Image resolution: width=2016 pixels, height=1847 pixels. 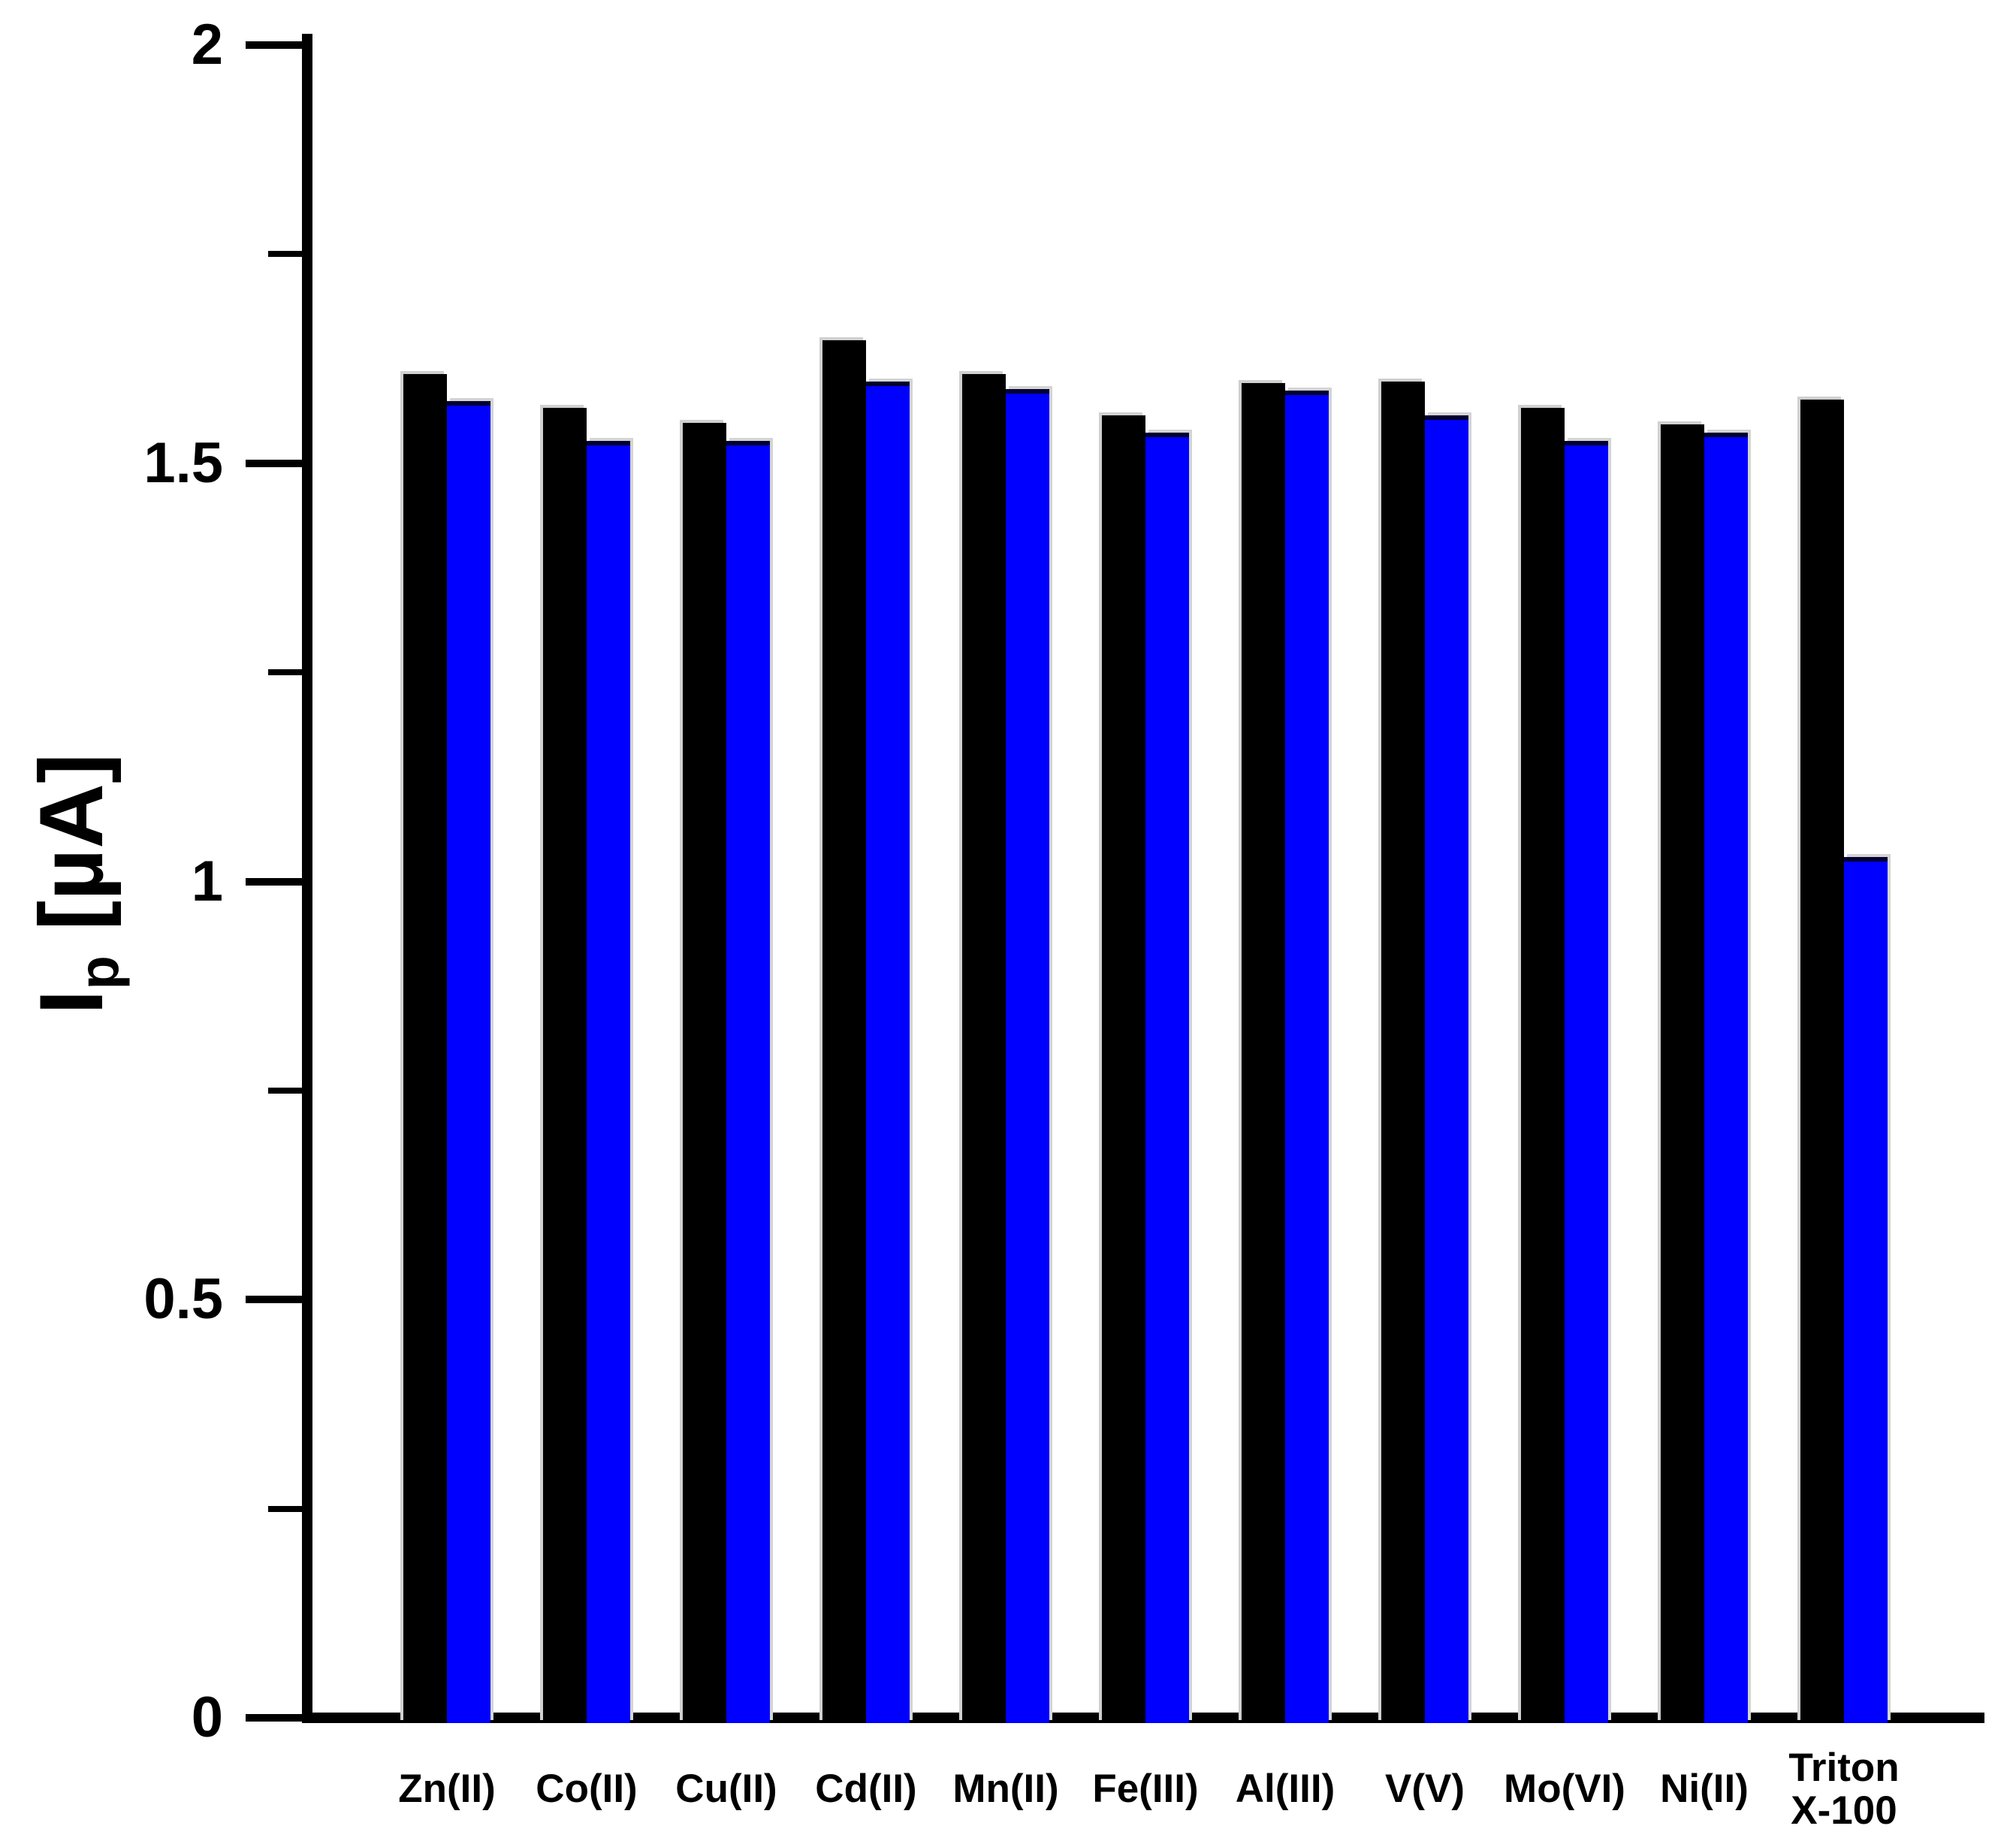 I want to click on x-category-label: Co(II), so click(x=586, y=1788).